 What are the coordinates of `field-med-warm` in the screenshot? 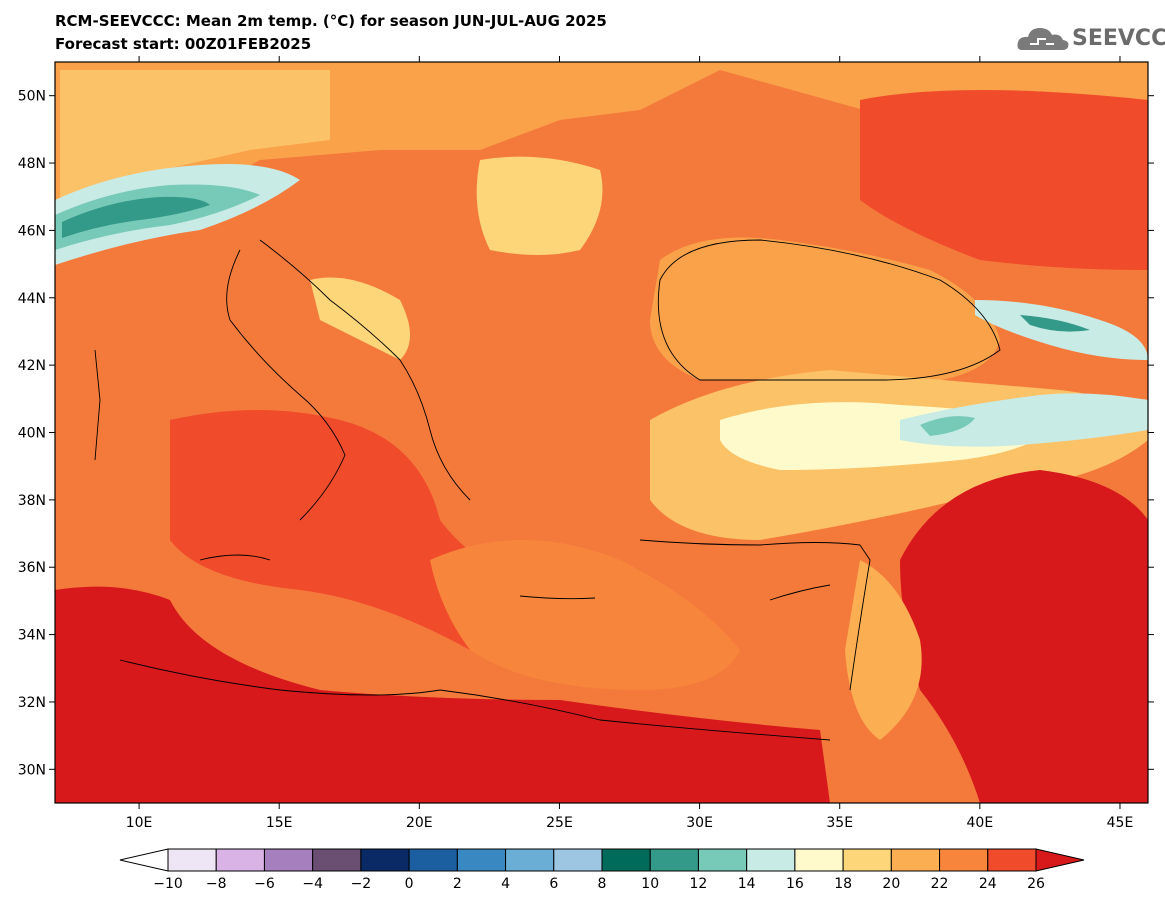 It's located at (345, 530).